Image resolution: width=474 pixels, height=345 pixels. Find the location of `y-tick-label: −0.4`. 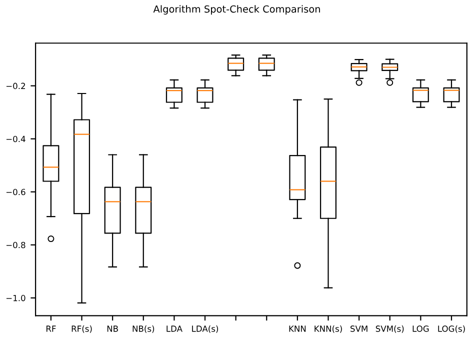

y-tick-label: −0.4 is located at coordinates (16, 139).